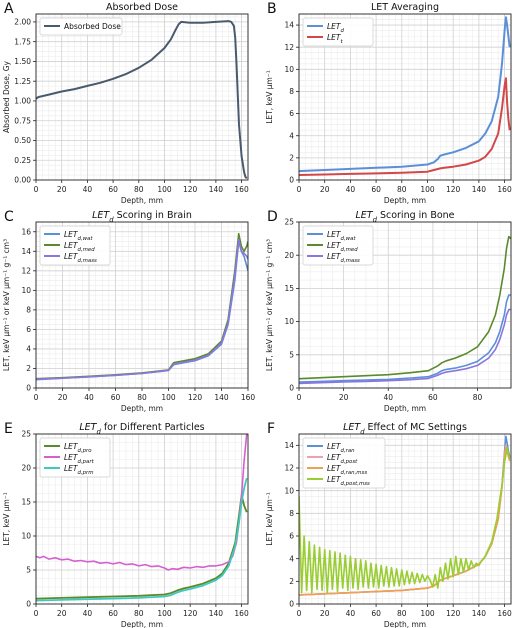  What do you see at coordinates (350, 462) in the screenshot?
I see `text-part: d,post` at bounding box center [350, 462].